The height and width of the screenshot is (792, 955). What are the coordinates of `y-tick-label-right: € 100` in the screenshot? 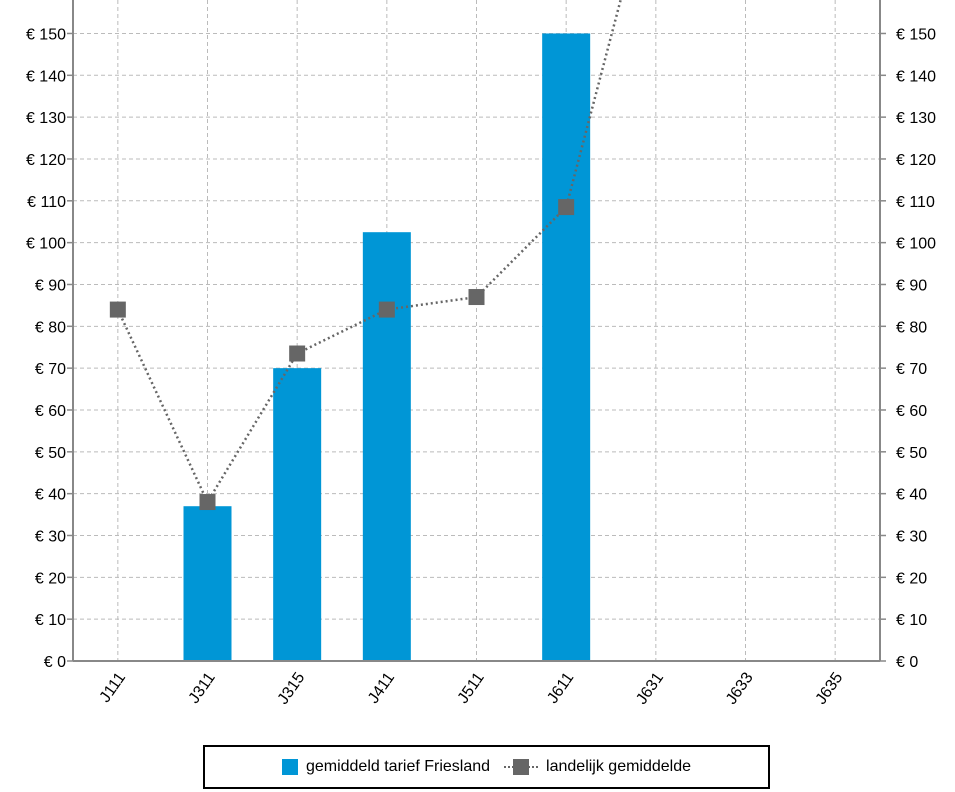 It's located at (916, 244).